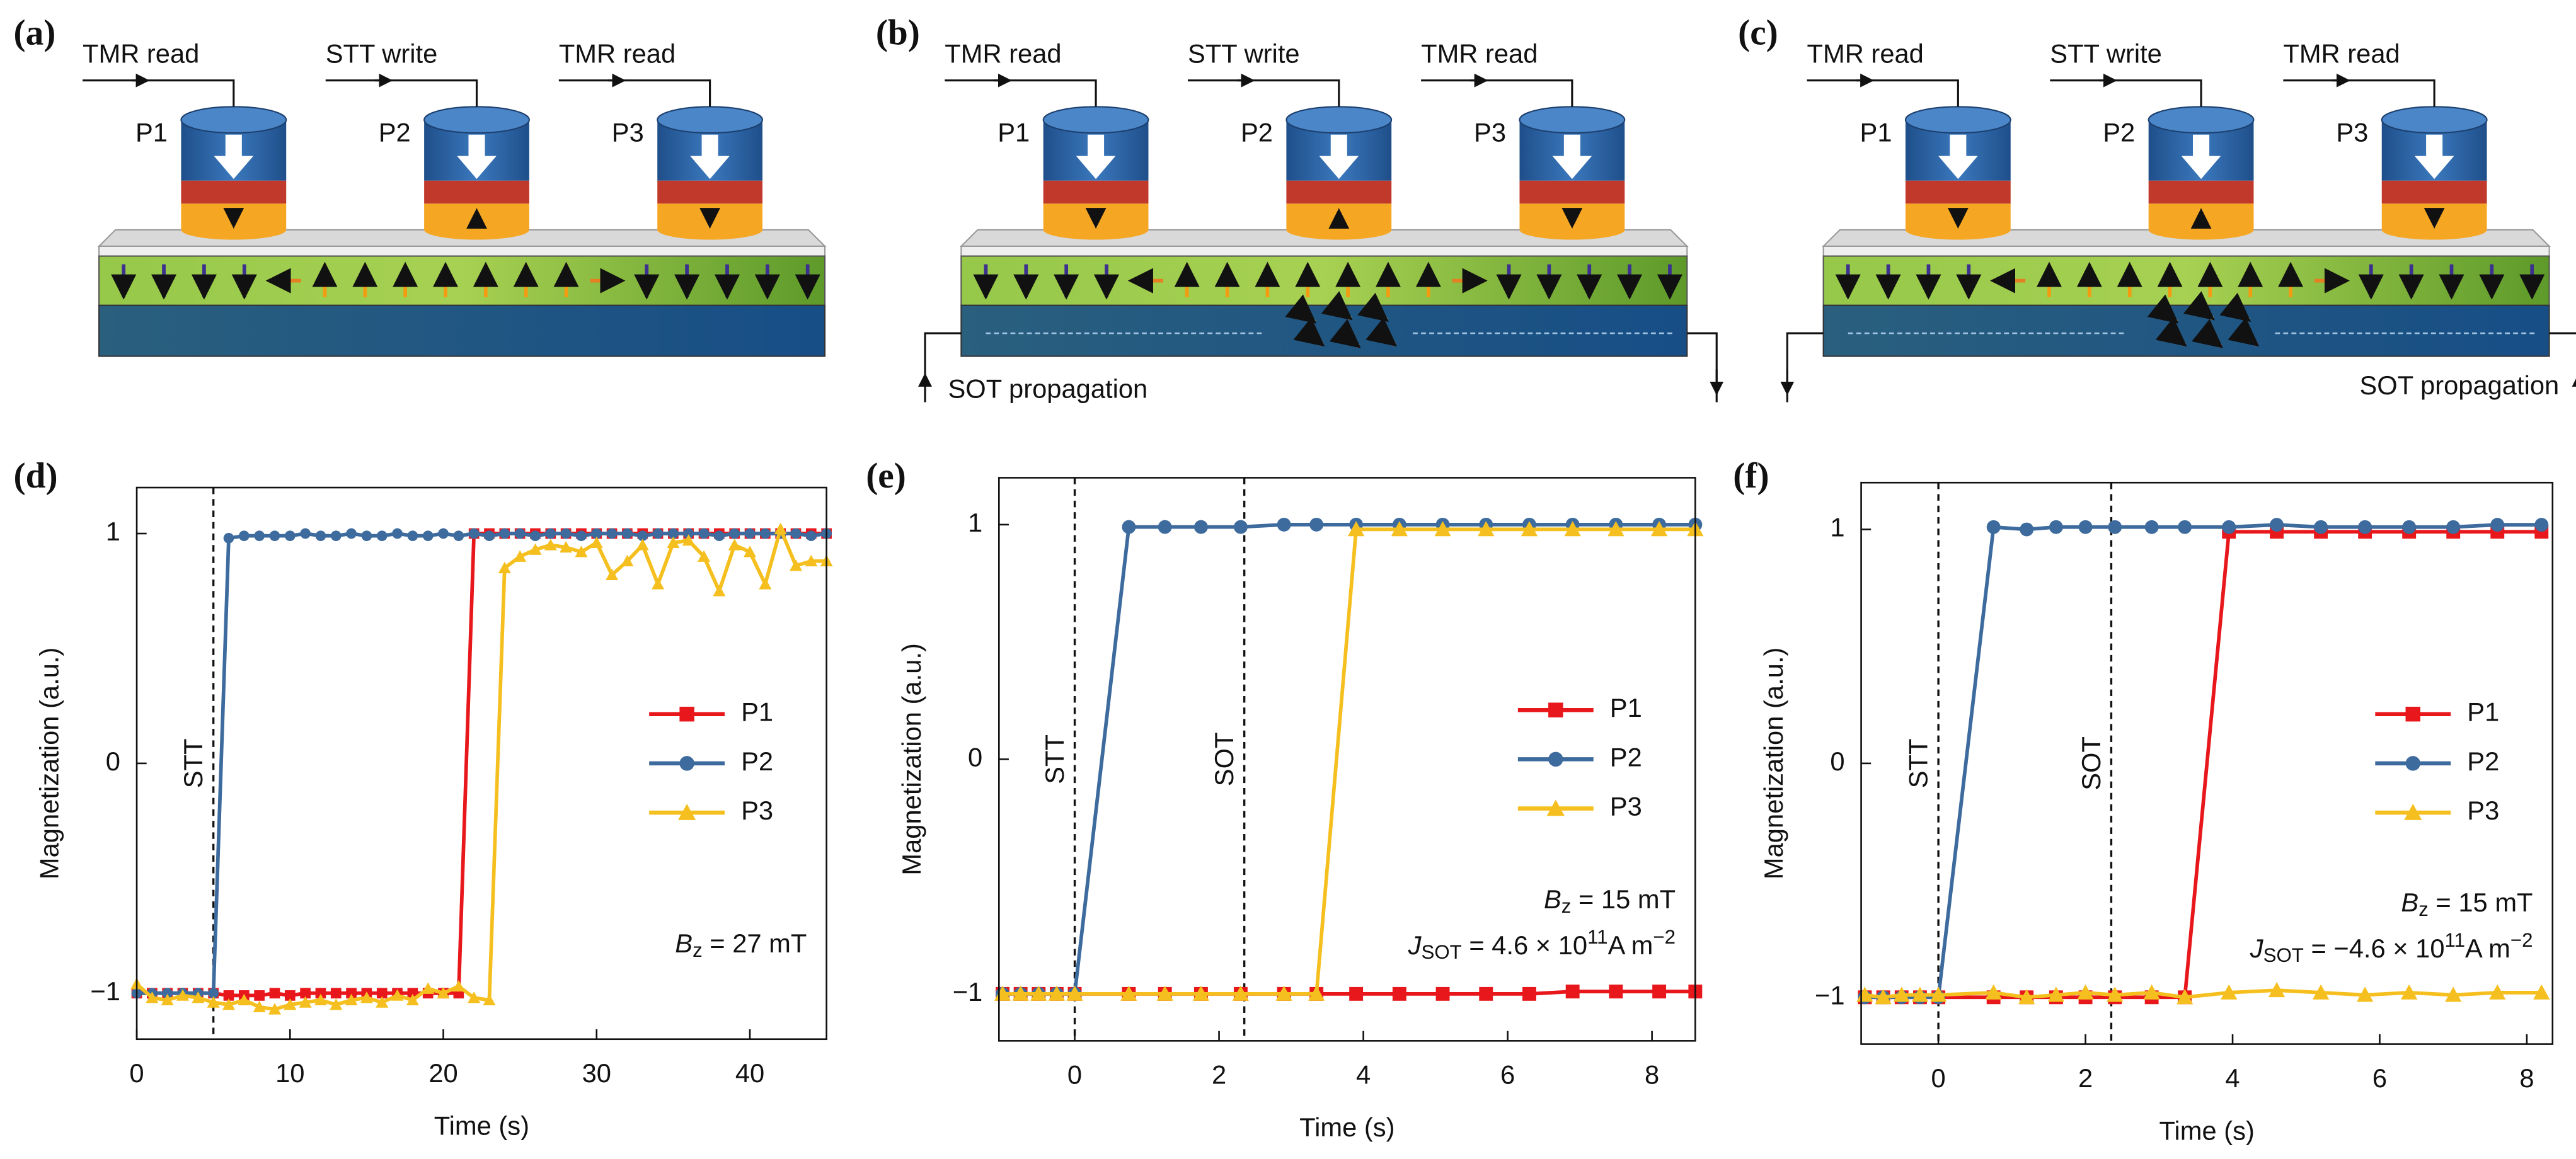 This screenshot has width=2576, height=1159. I want to click on schematic: (a) P1 TMR read P2 STT write P3 TMR read, so click(420, 185).